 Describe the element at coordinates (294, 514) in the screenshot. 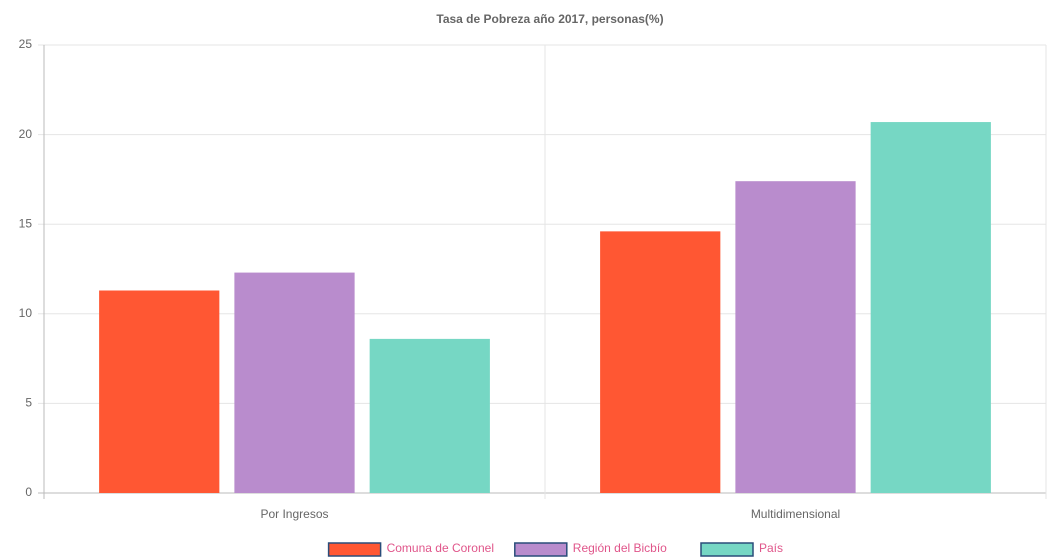

I see `x-tick-label: Por Ingresos` at that location.